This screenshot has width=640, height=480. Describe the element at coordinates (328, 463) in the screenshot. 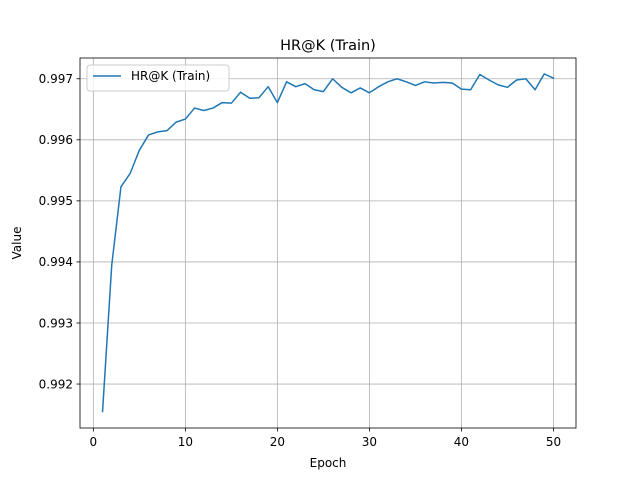

I see `x-axis-label: Epoch` at that location.